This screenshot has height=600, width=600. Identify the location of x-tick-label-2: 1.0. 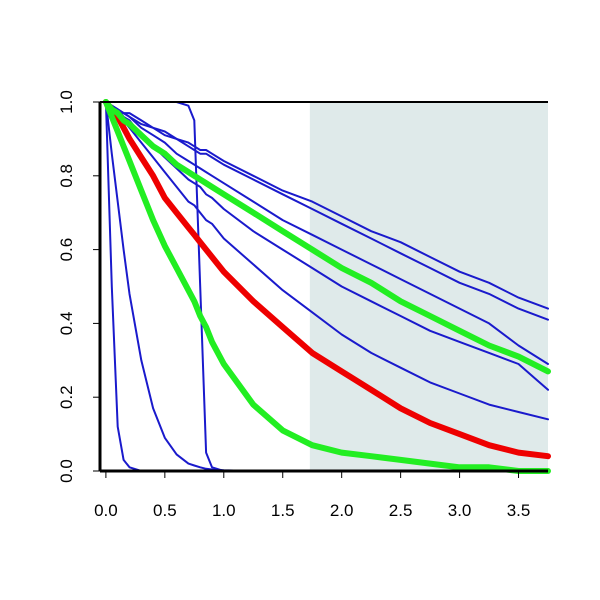
(224, 510).